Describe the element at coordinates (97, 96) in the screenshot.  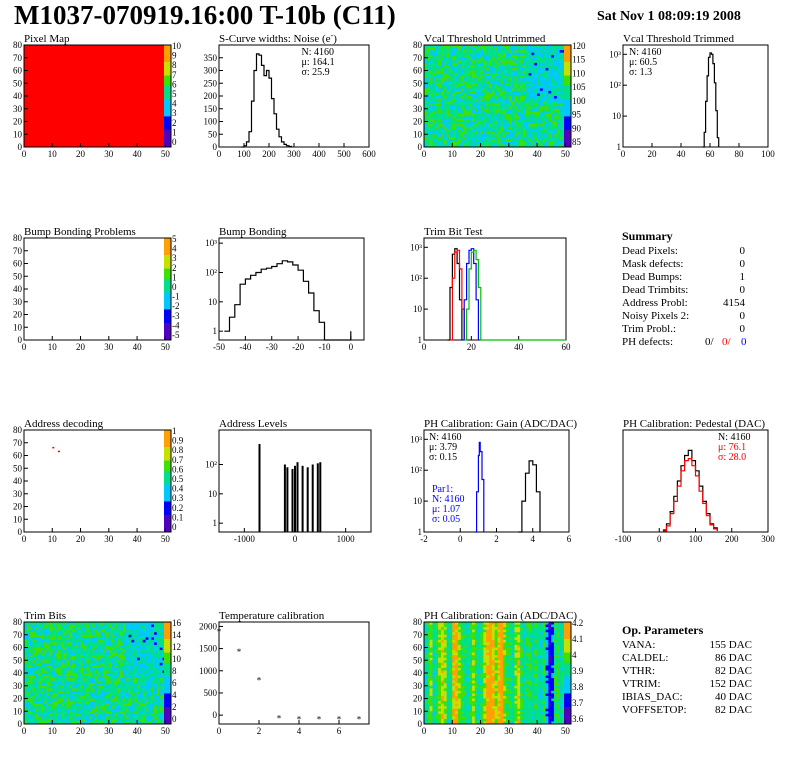
I see `heatmap-area` at that location.